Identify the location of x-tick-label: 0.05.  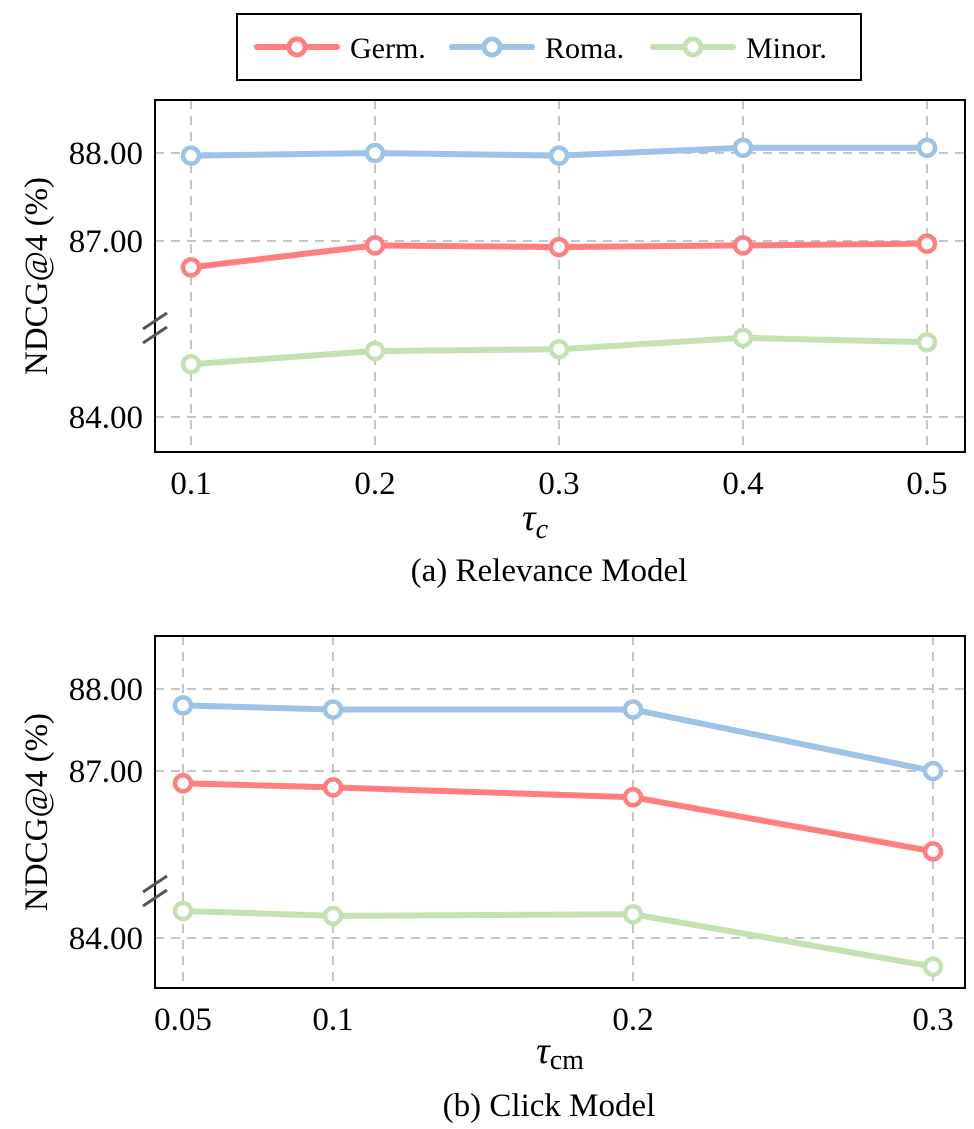
(183, 1020).